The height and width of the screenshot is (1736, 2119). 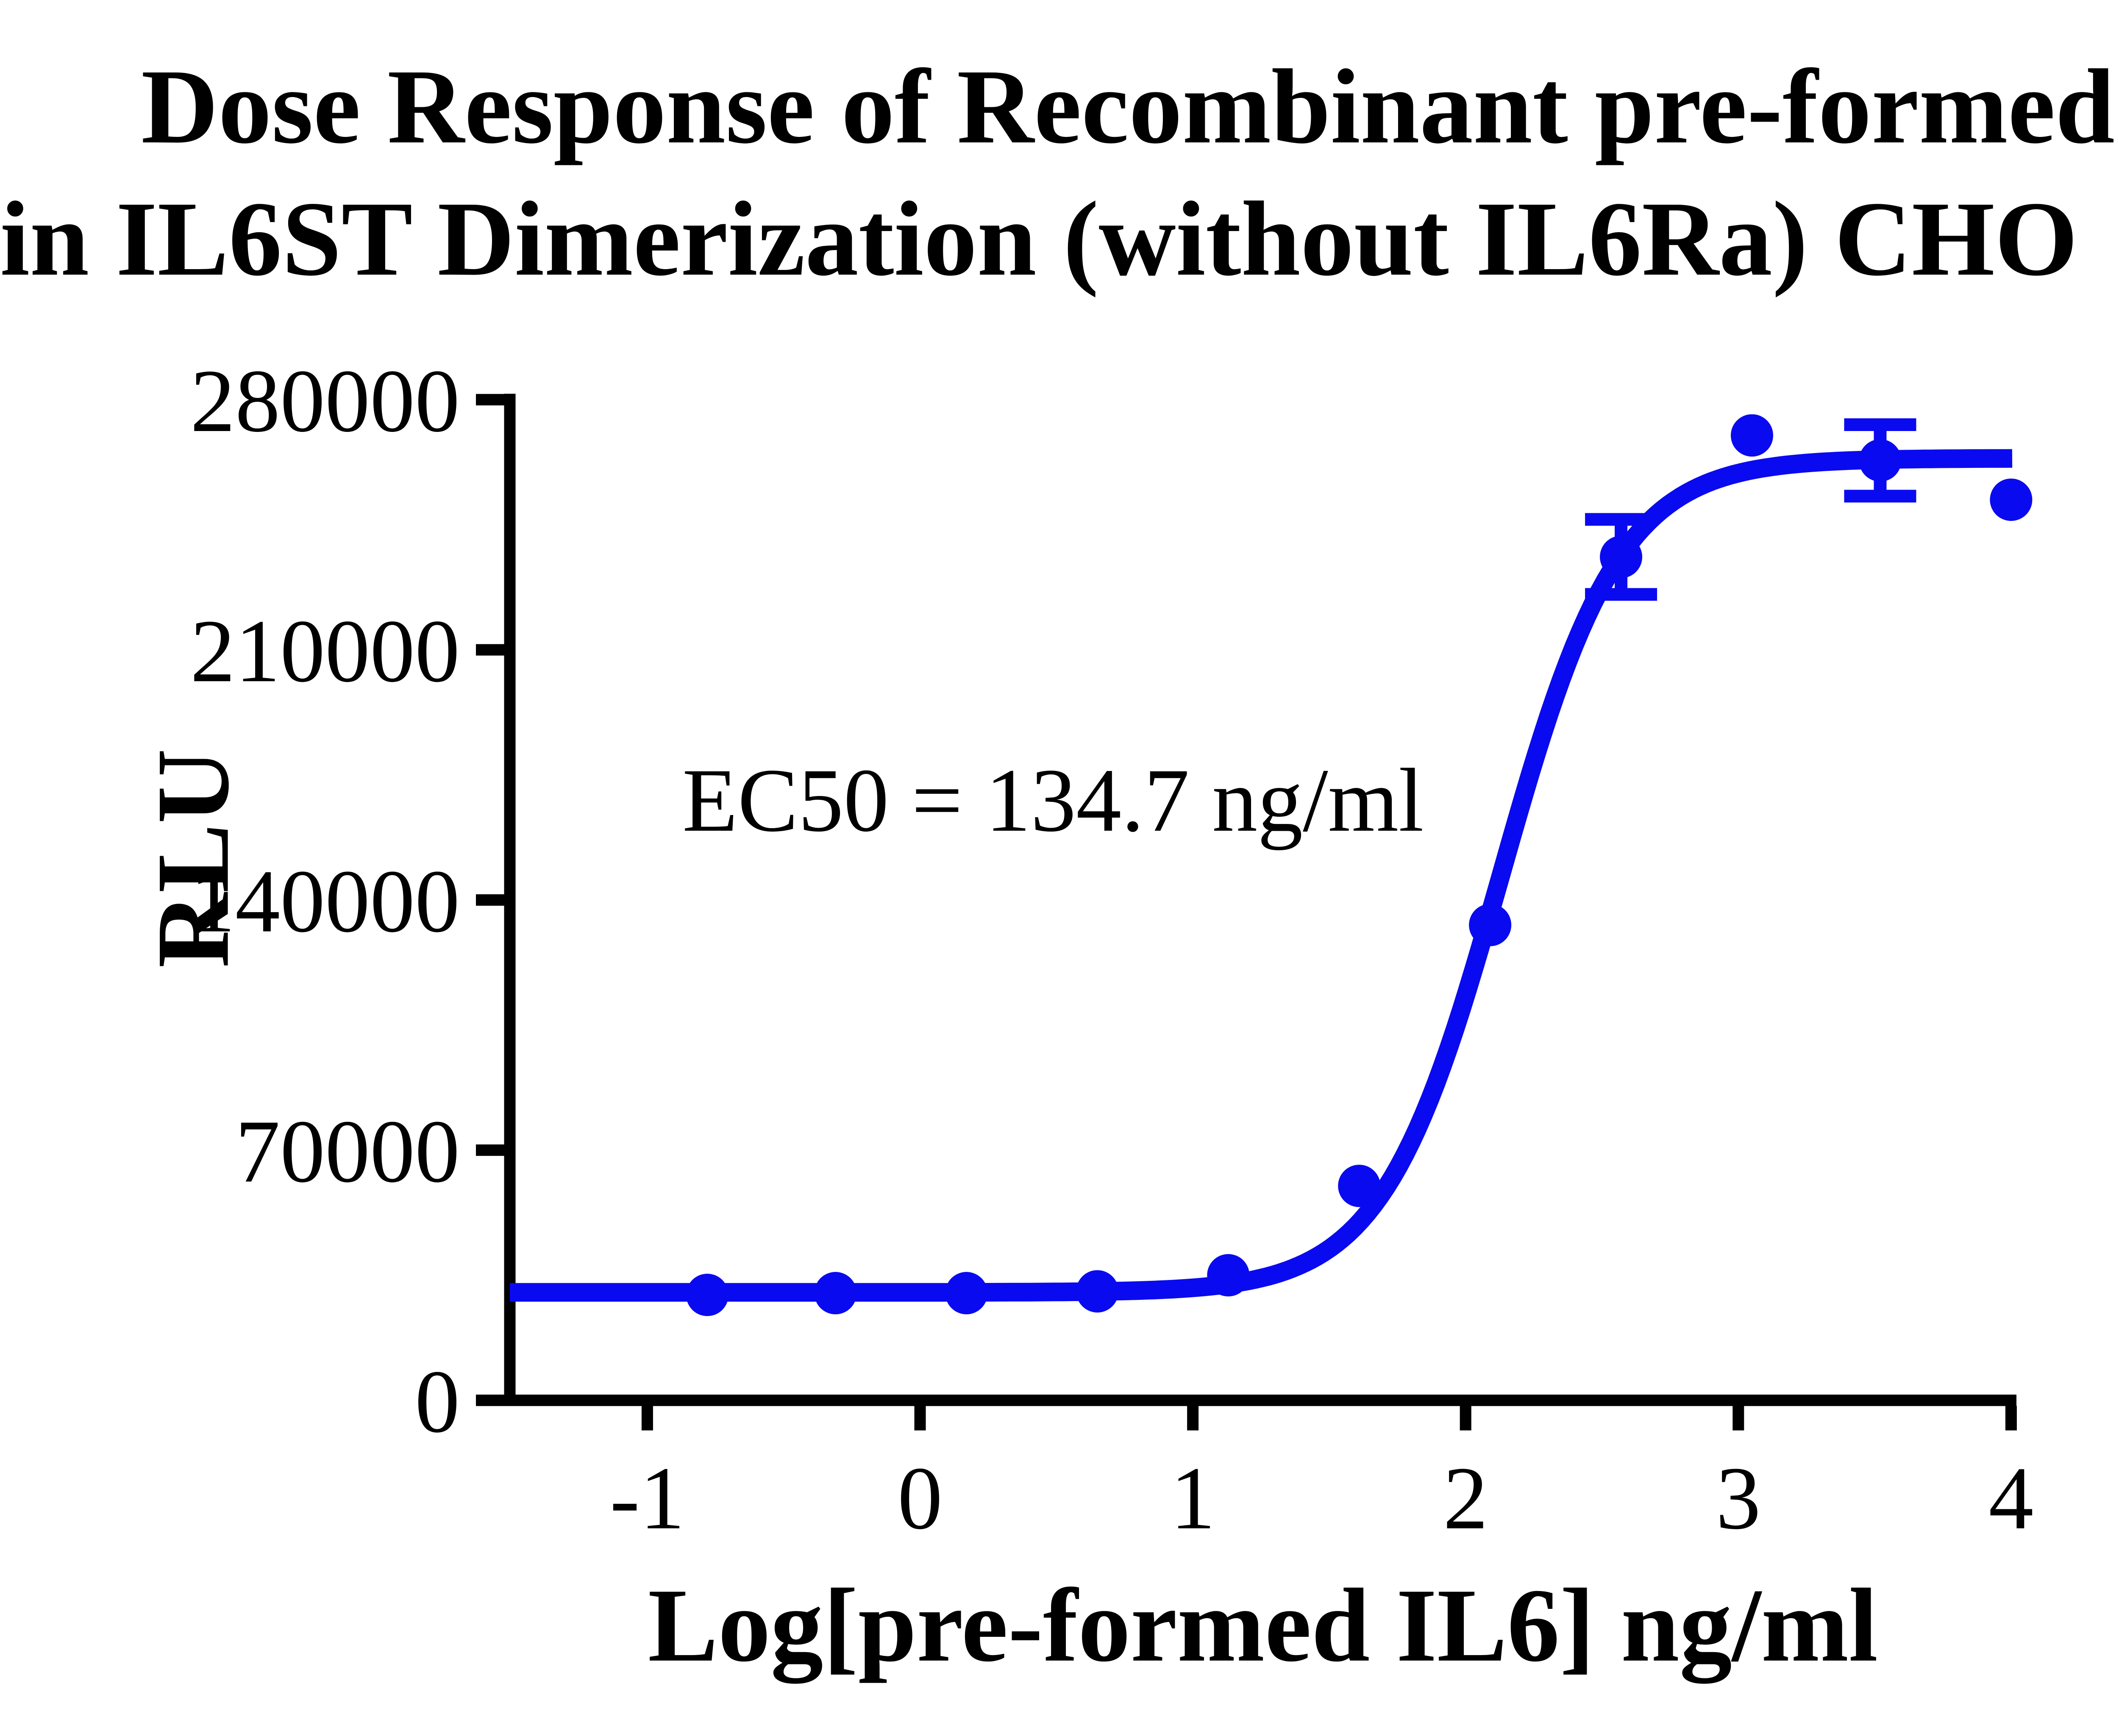 What do you see at coordinates (648, 1498) in the screenshot?
I see `x-tick-label: -1` at bounding box center [648, 1498].